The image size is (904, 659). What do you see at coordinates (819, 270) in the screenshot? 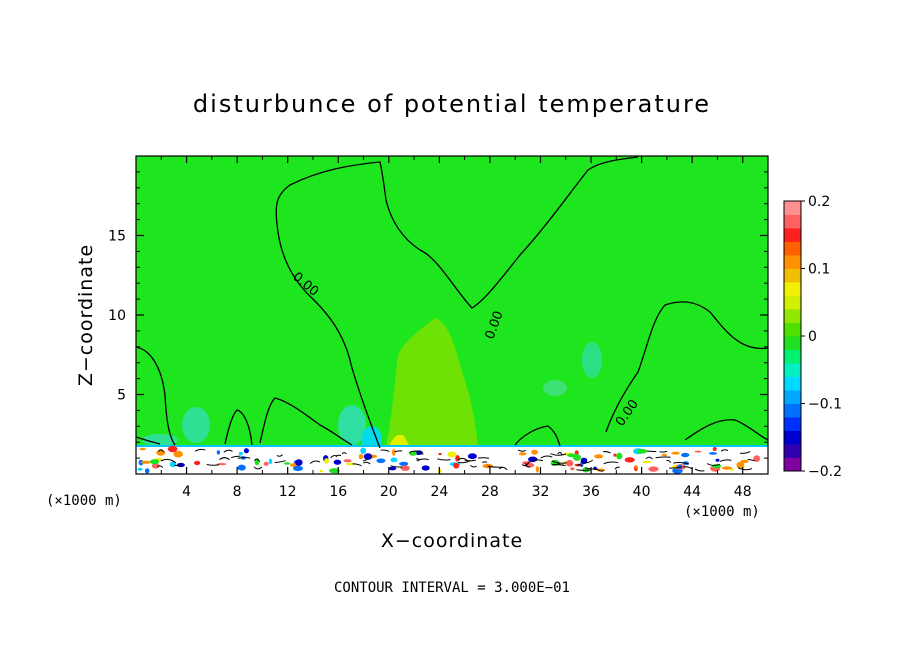
I see `colorbar-tick-label: 0.1` at bounding box center [819, 270].